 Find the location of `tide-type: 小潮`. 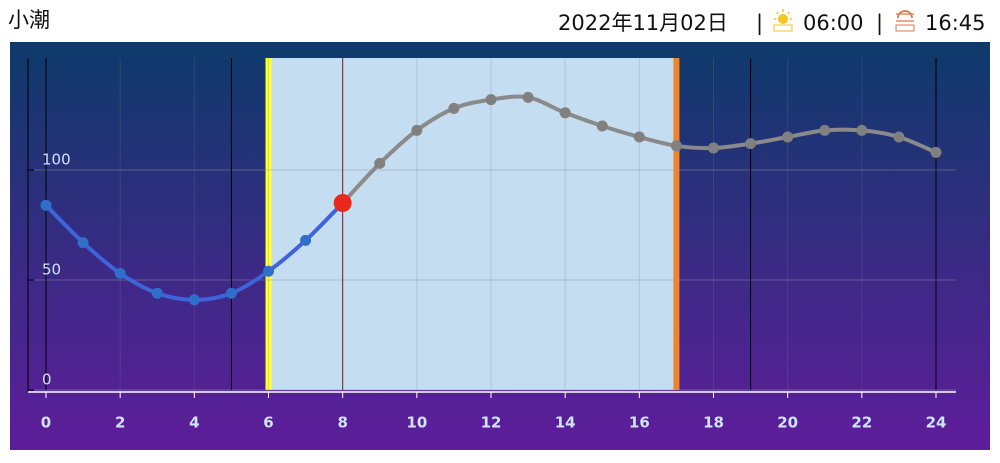

tide-type: 小潮 is located at coordinates (29, 20).